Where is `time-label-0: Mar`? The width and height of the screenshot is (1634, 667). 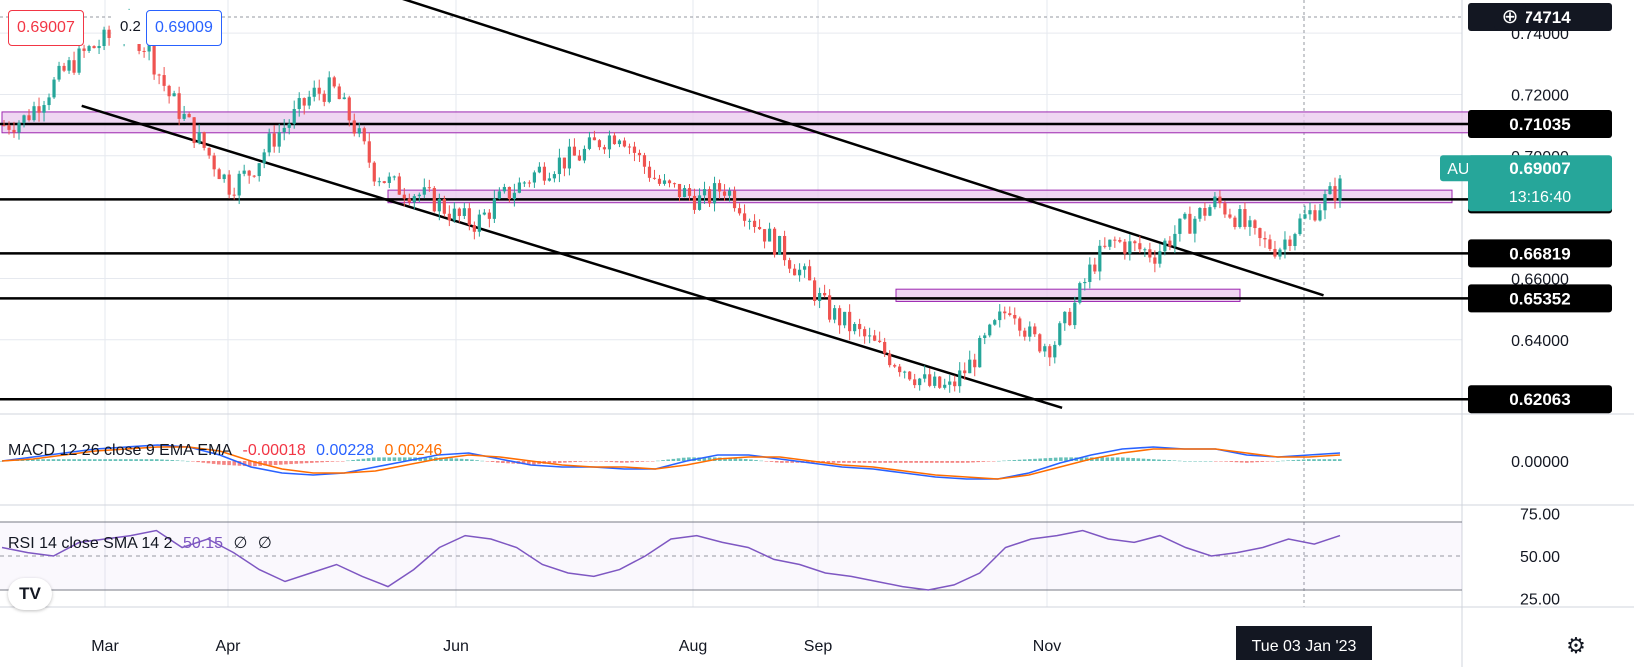
time-label-0: Mar is located at coordinates (105, 646).